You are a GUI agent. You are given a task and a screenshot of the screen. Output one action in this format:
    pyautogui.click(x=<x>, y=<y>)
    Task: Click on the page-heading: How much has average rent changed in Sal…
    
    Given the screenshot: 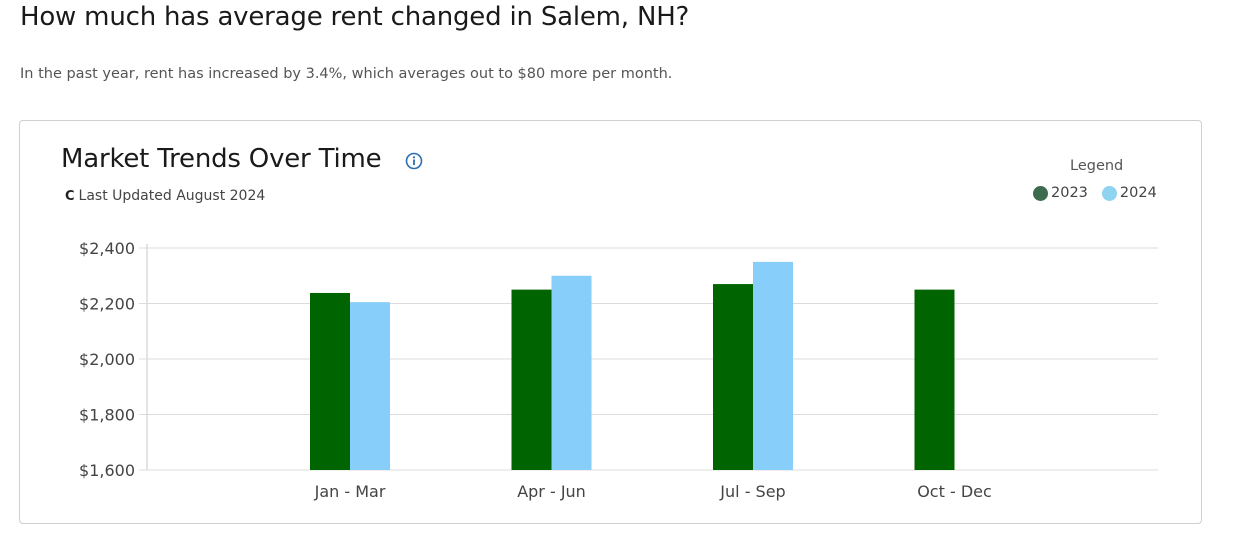 What is the action you would take?
    pyautogui.click(x=355, y=17)
    